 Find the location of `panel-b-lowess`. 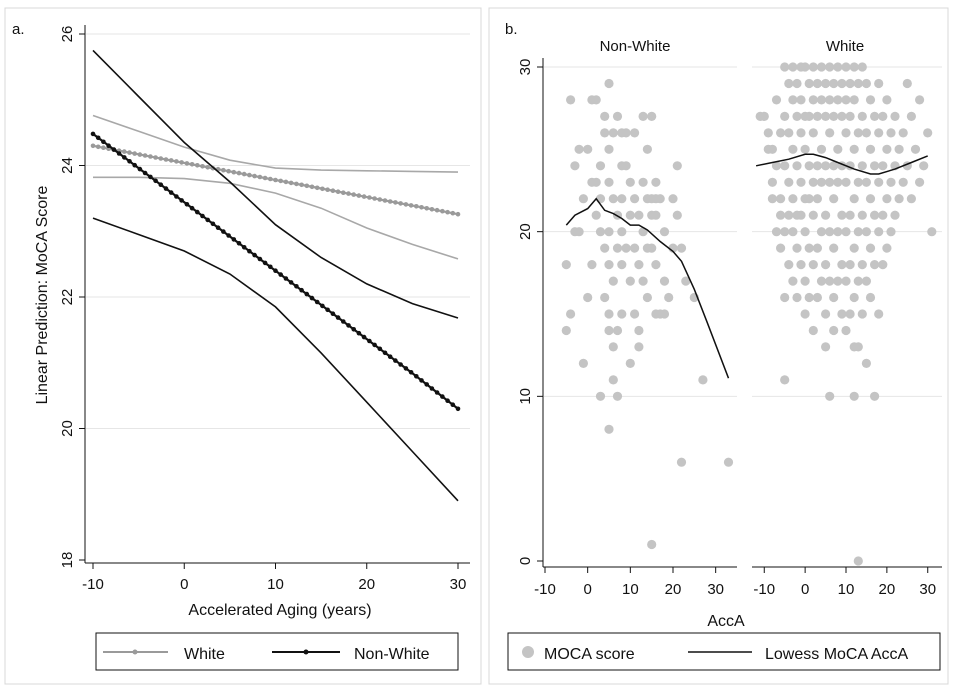

panel-b-lowess is located at coordinates (746, 266).